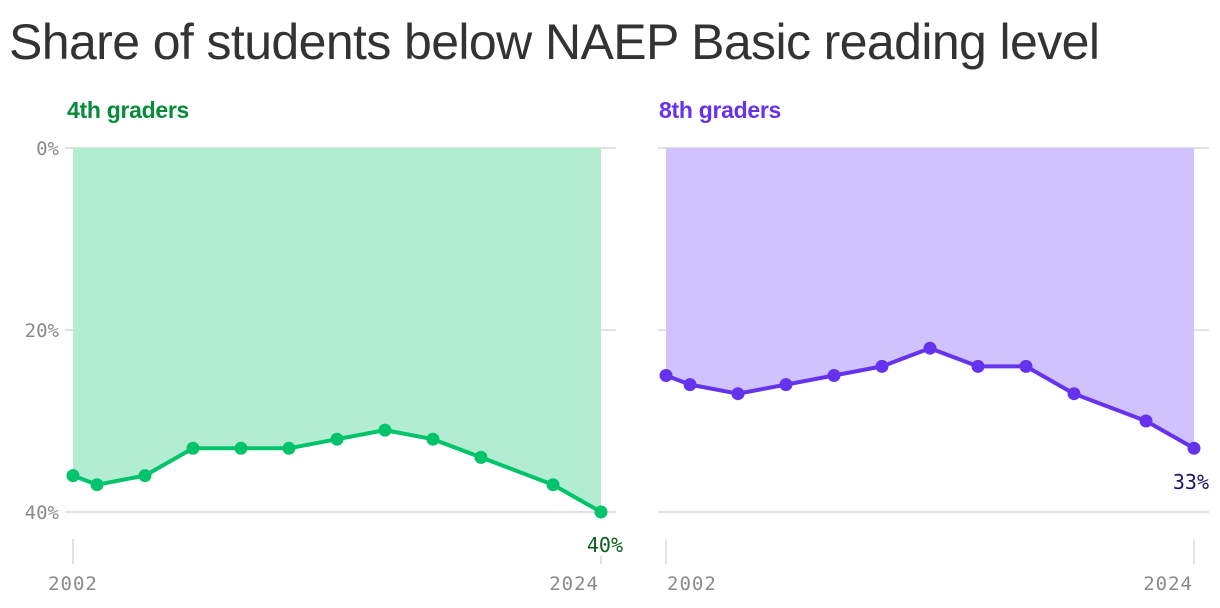 This screenshot has height=608, width=1220. Describe the element at coordinates (42, 513) in the screenshot. I see `y-tick-label: 40%` at that location.